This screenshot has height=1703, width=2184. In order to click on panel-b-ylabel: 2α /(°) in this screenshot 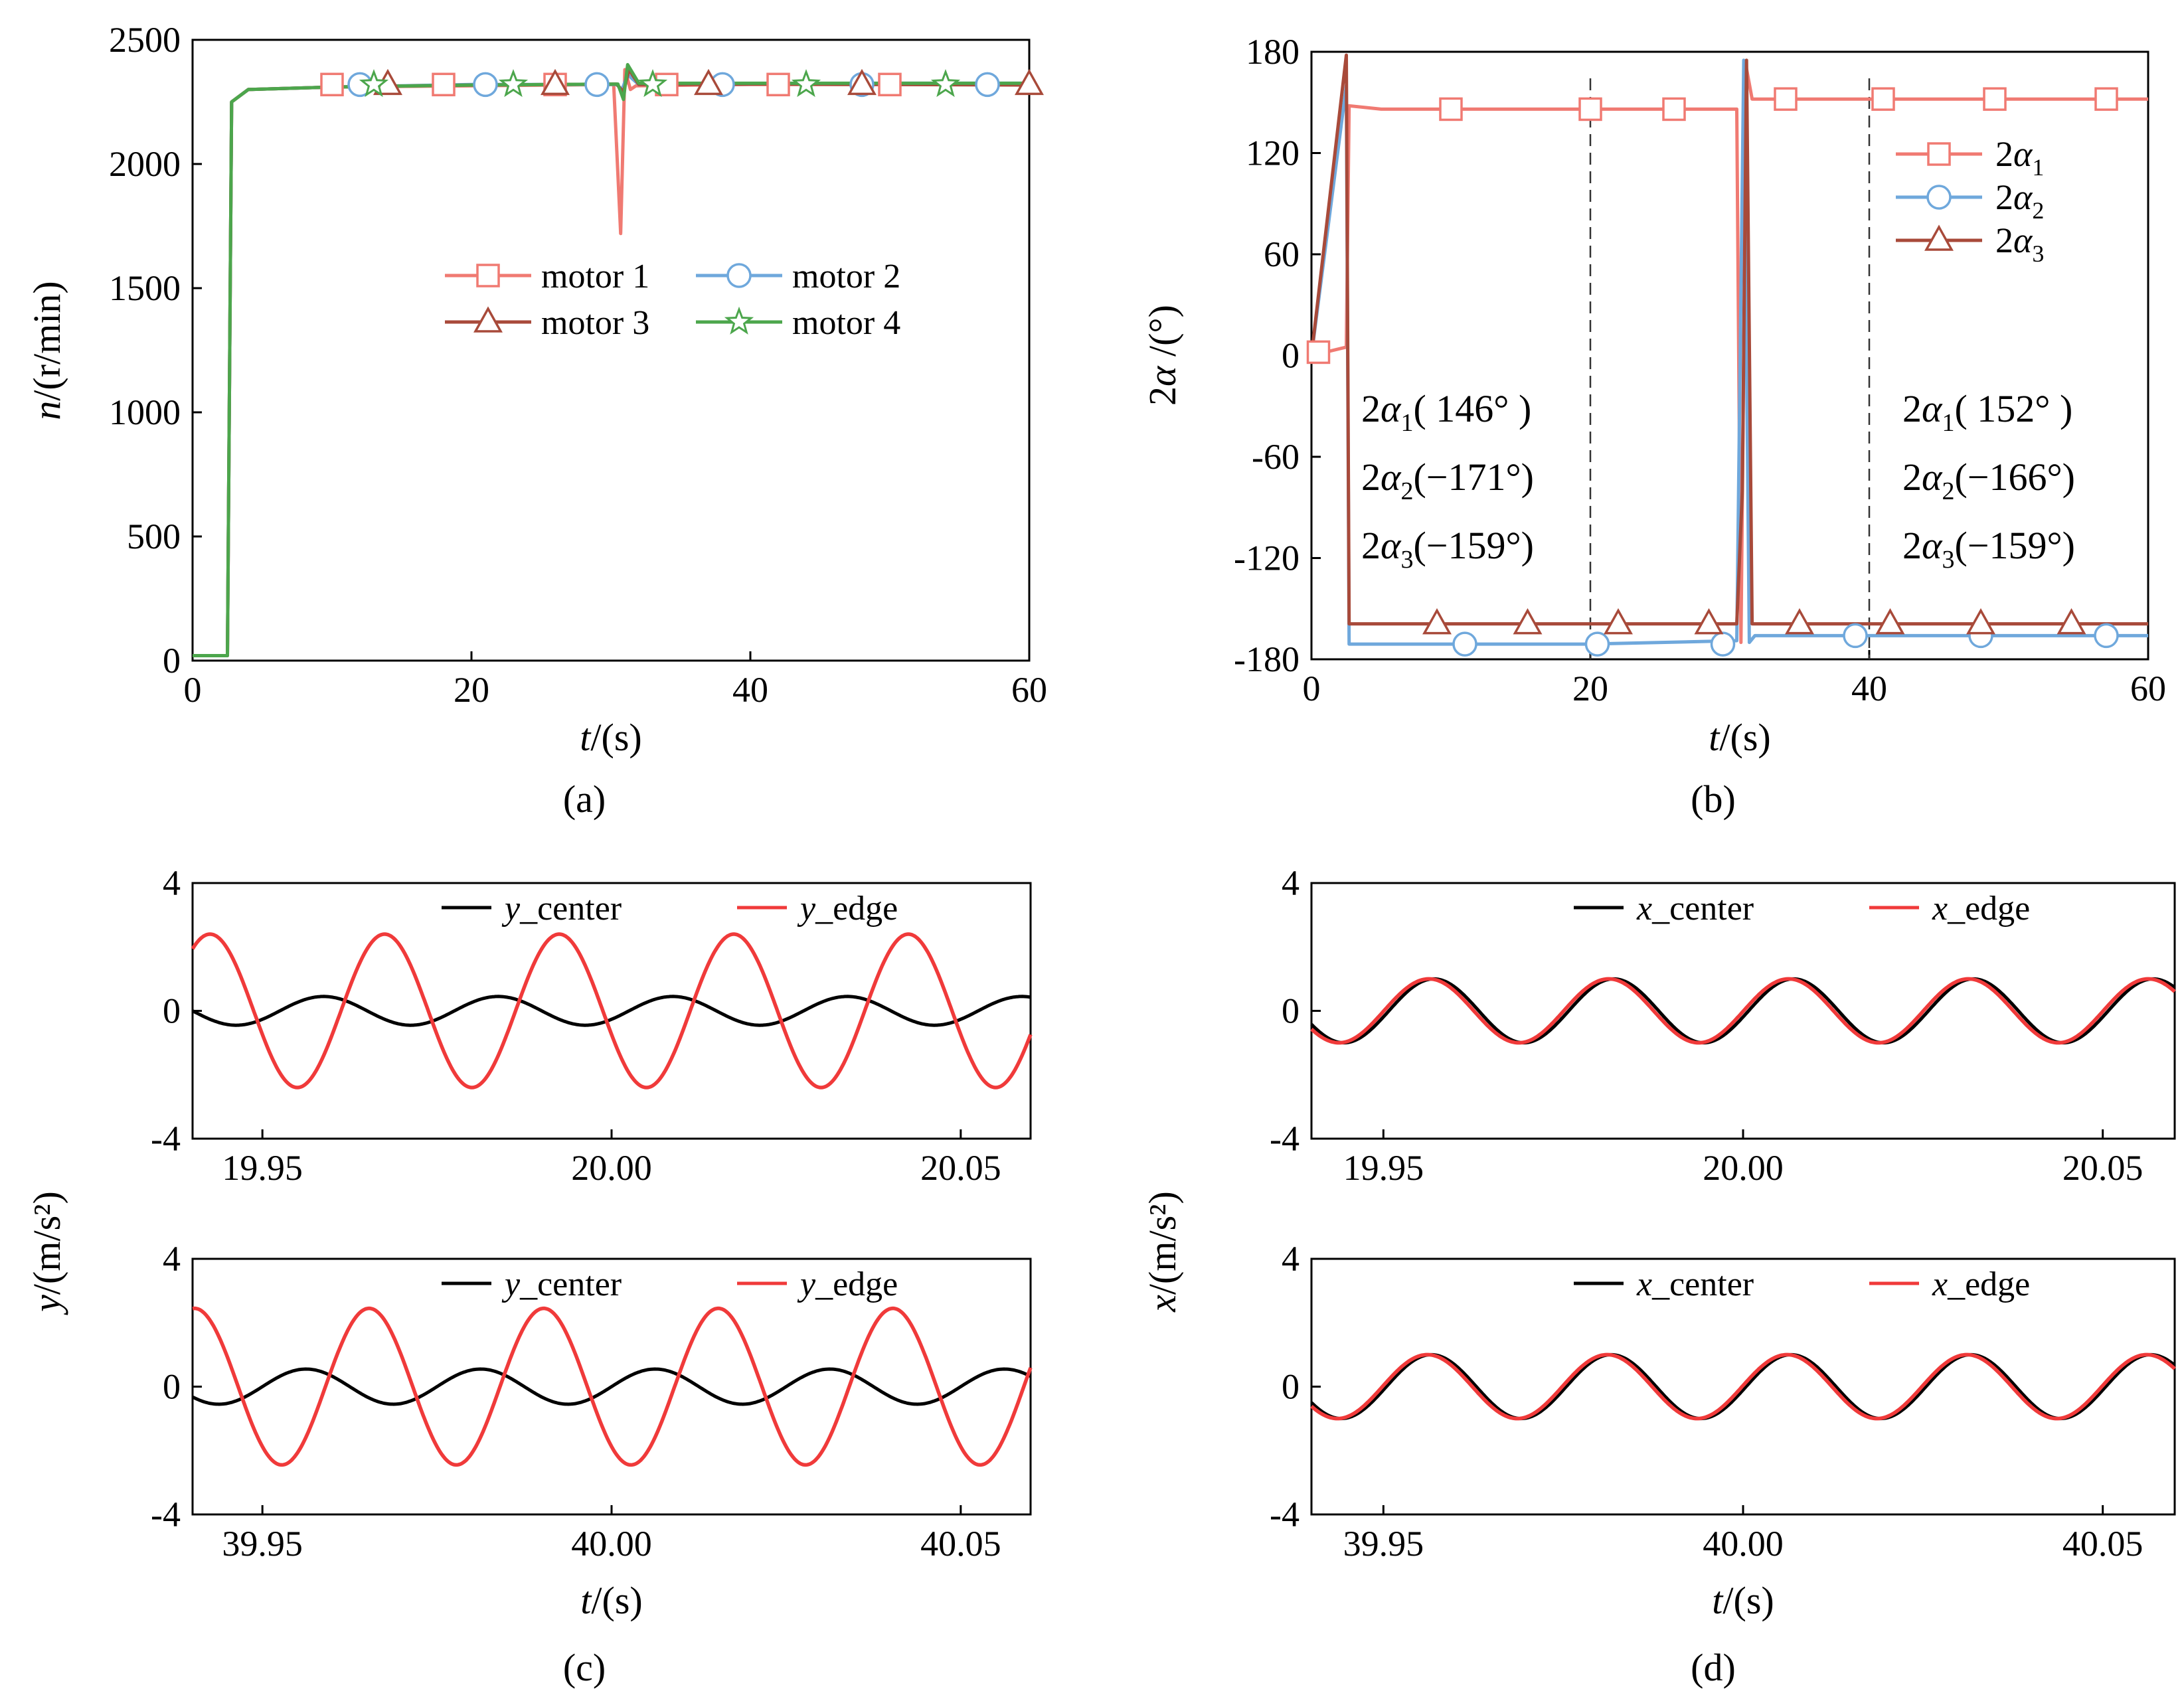, I will do `click(1162, 355)`.